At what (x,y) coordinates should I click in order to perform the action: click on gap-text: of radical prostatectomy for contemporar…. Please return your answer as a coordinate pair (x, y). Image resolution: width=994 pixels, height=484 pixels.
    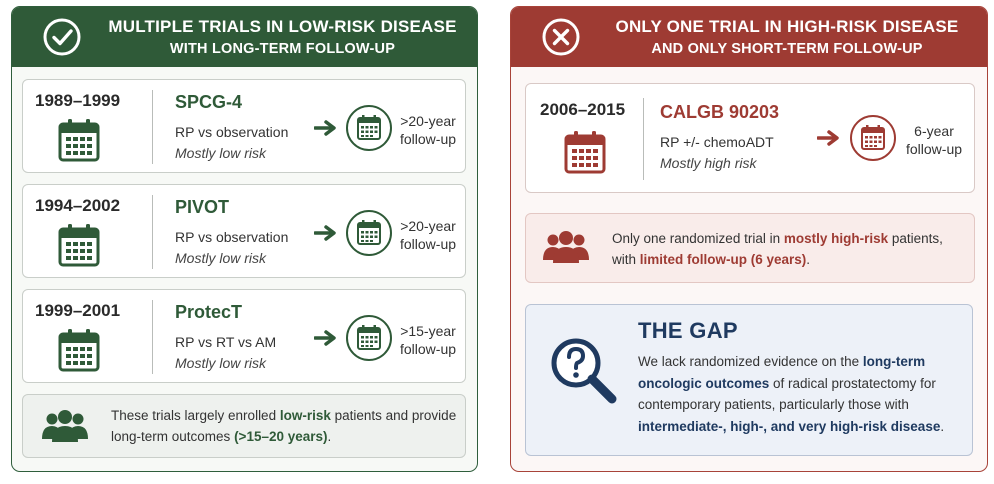
    Looking at the image, I should click on (787, 394).